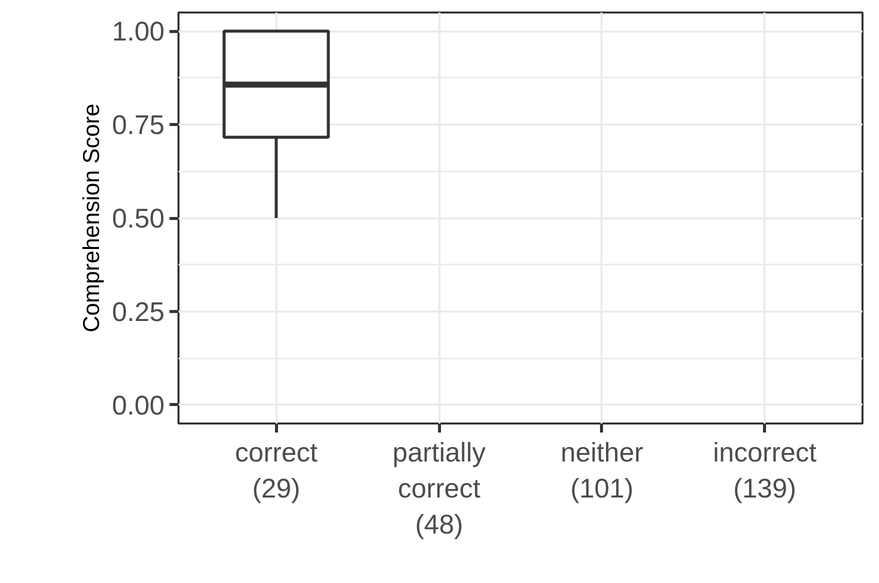 The width and height of the screenshot is (879, 583). I want to click on y-tick-label: 0.25, so click(138, 311).